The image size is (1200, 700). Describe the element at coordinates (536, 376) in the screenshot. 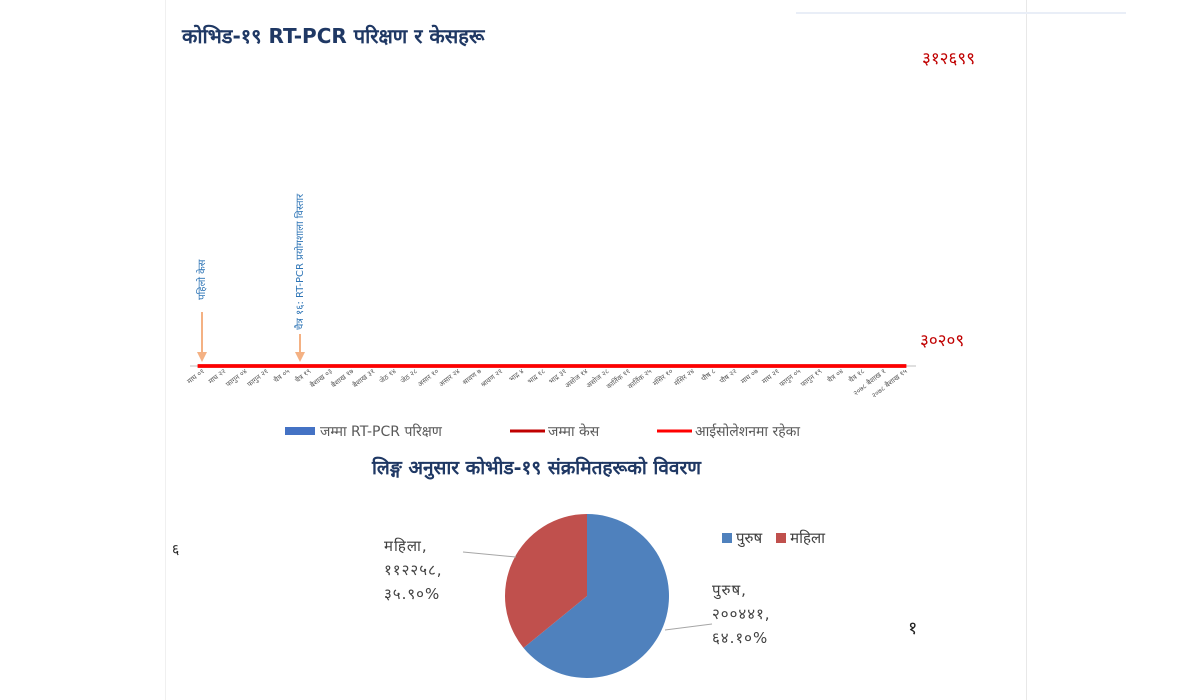

I see `x-tick-label: भाद्र १८` at that location.